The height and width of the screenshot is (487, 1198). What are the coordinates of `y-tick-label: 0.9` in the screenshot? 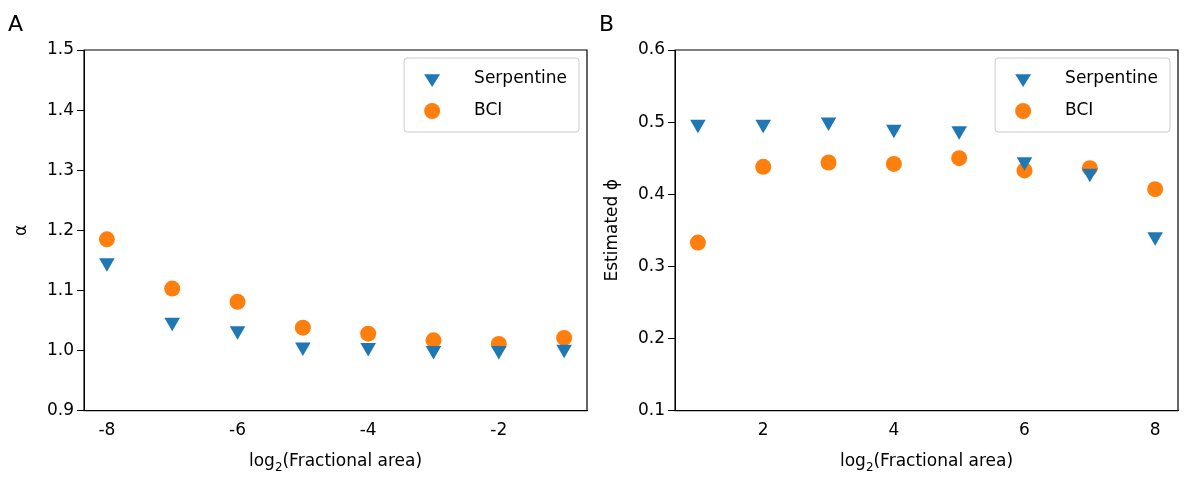 It's located at (60, 409).